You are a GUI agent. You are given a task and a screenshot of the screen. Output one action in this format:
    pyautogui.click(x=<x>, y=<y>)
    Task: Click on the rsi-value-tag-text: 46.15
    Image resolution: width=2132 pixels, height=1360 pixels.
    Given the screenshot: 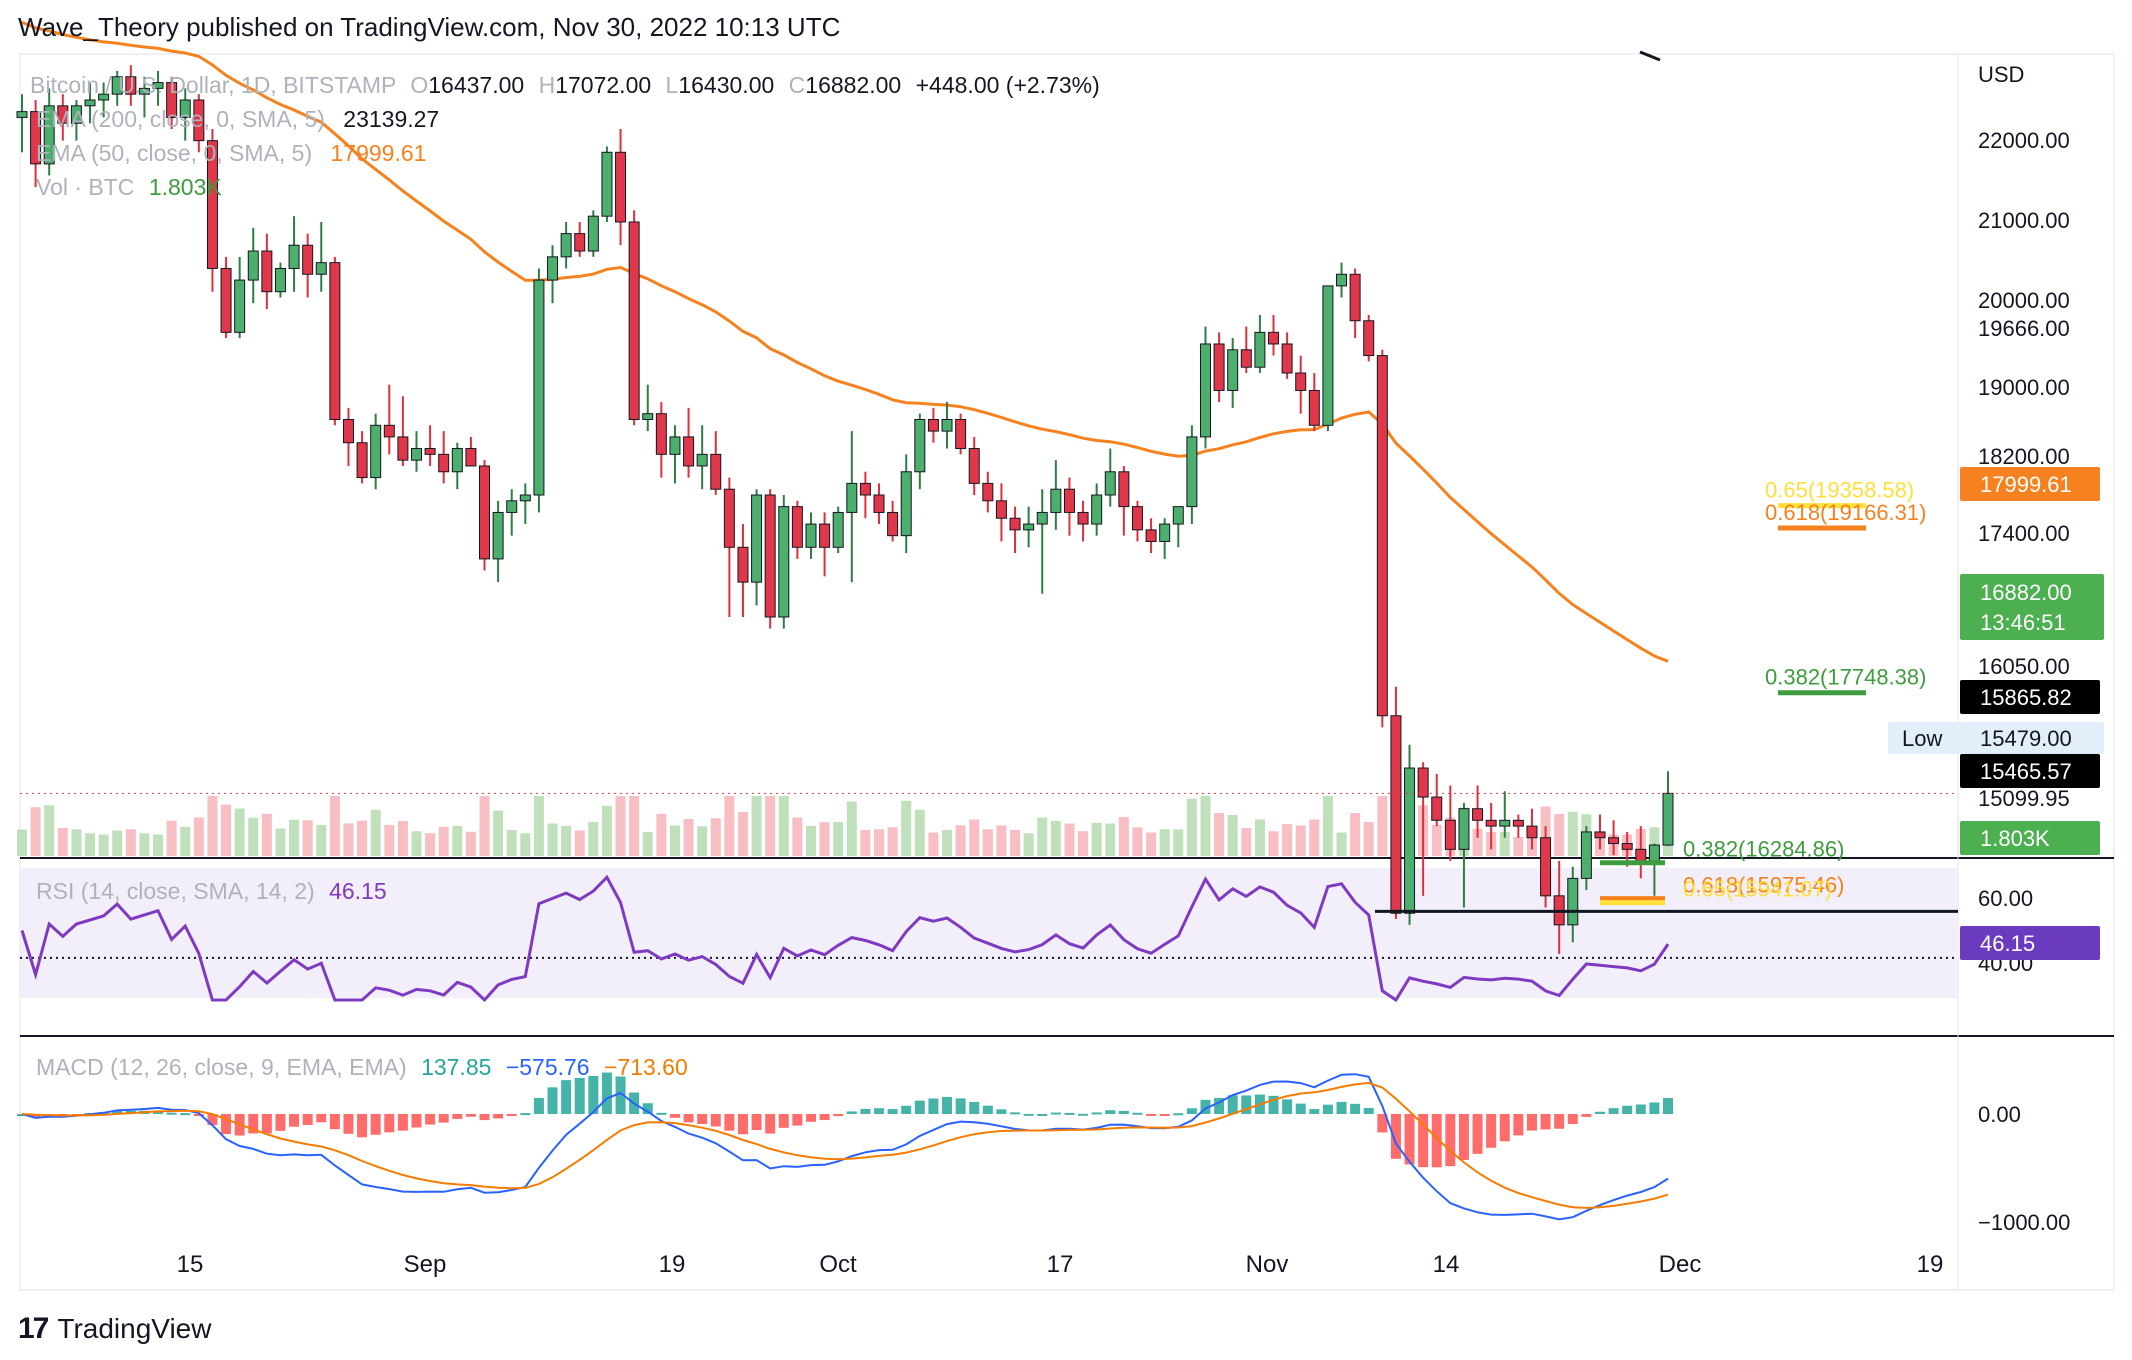 What is the action you would take?
    pyautogui.click(x=2007, y=943)
    